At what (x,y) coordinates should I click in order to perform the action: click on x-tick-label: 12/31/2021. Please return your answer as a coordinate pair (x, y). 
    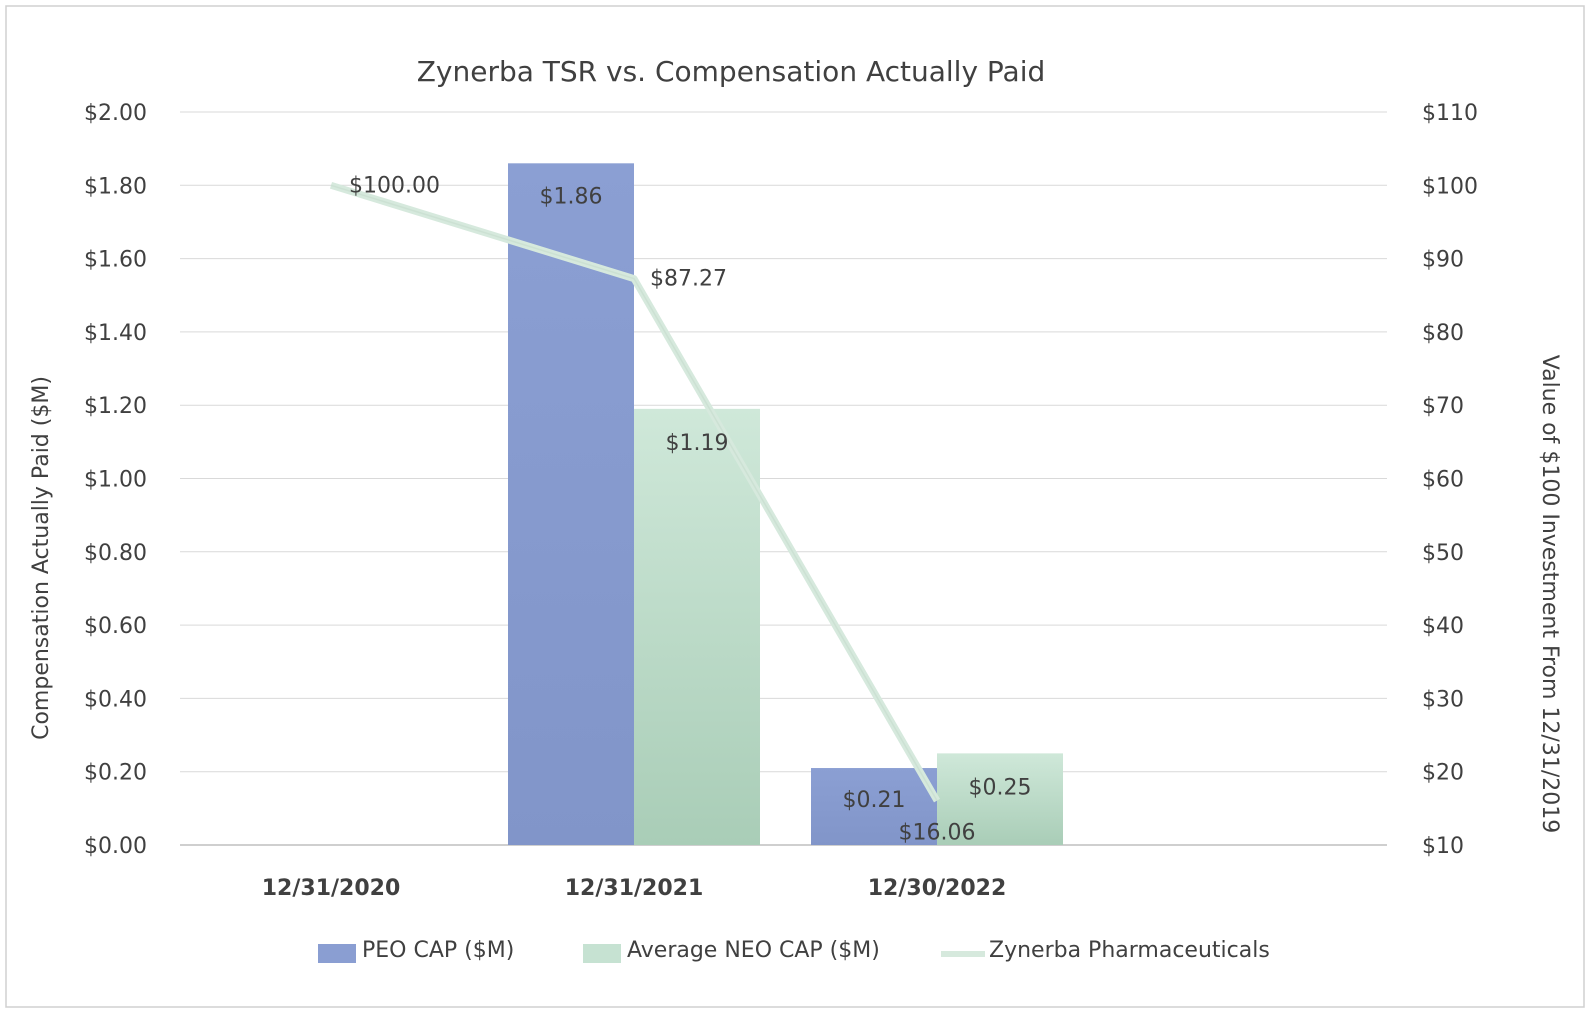
    Looking at the image, I should click on (634, 888).